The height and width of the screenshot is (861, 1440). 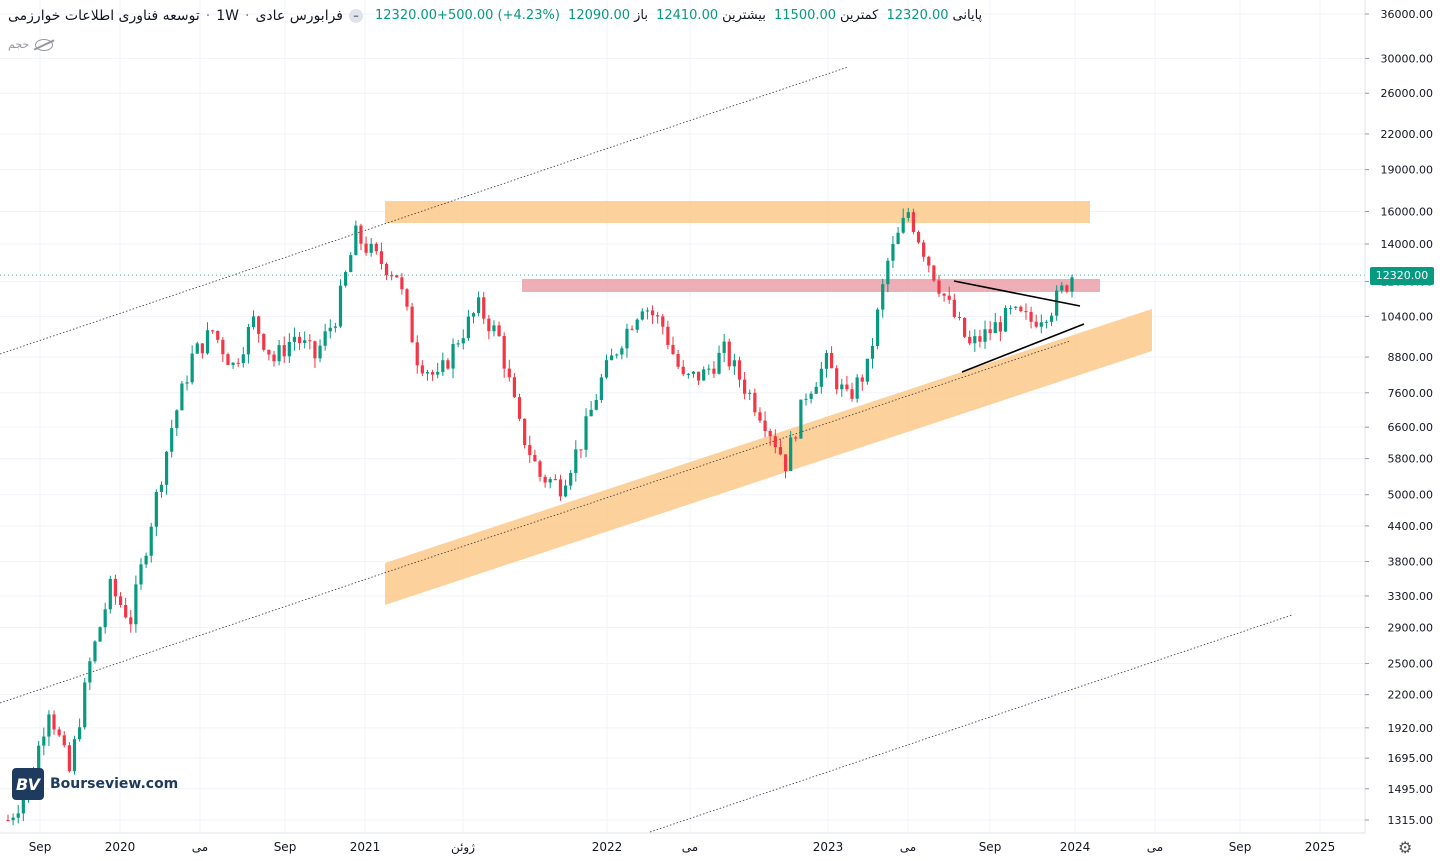 What do you see at coordinates (859, 15) in the screenshot?
I see `low-label: کمترین` at bounding box center [859, 15].